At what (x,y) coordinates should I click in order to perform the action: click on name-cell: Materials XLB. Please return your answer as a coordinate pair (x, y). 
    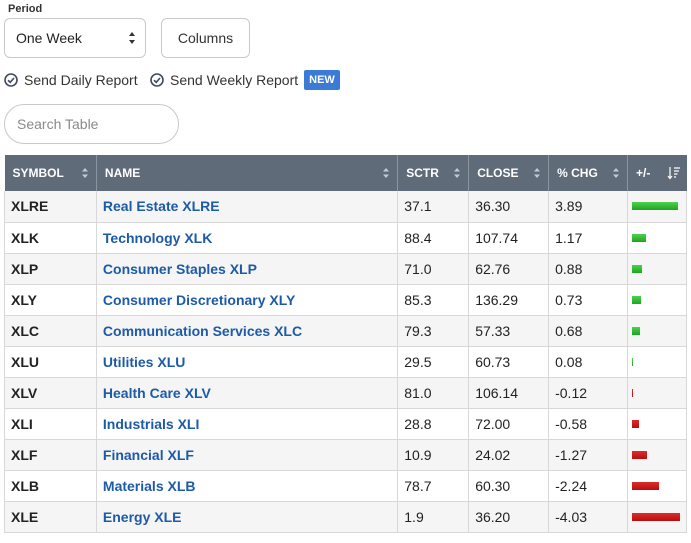
    Looking at the image, I should click on (247, 486).